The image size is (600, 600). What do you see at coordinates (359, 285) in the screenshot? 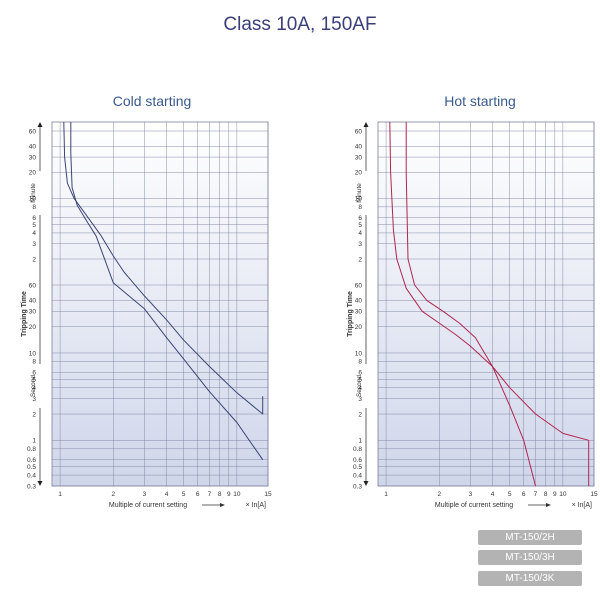
I see `y-tick-label-second: 60` at bounding box center [359, 285].